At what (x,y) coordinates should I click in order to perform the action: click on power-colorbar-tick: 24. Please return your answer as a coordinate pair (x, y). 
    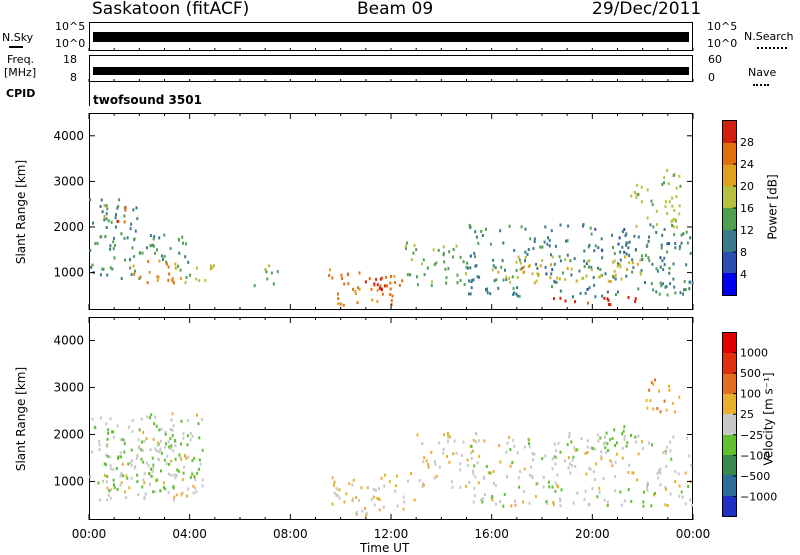
    Looking at the image, I should click on (747, 164).